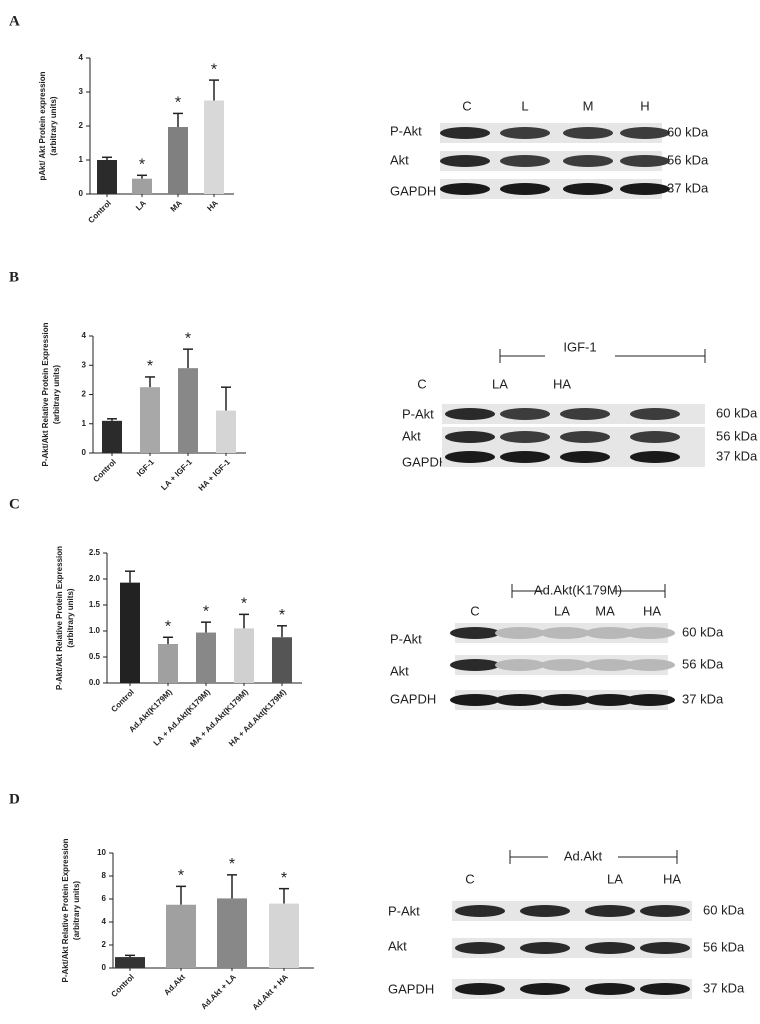 The width and height of the screenshot is (760, 1024). Describe the element at coordinates (81, 159) in the screenshot. I see `y-tick-label: 1` at that location.